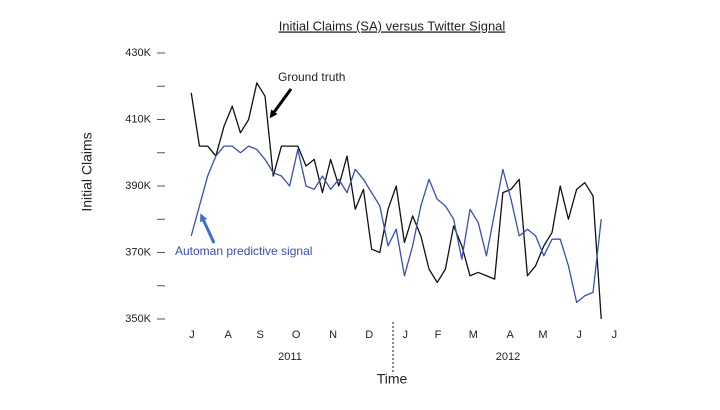 The image size is (720, 410). What do you see at coordinates (259, 335) in the screenshot?
I see `x-tick-label: S` at bounding box center [259, 335].